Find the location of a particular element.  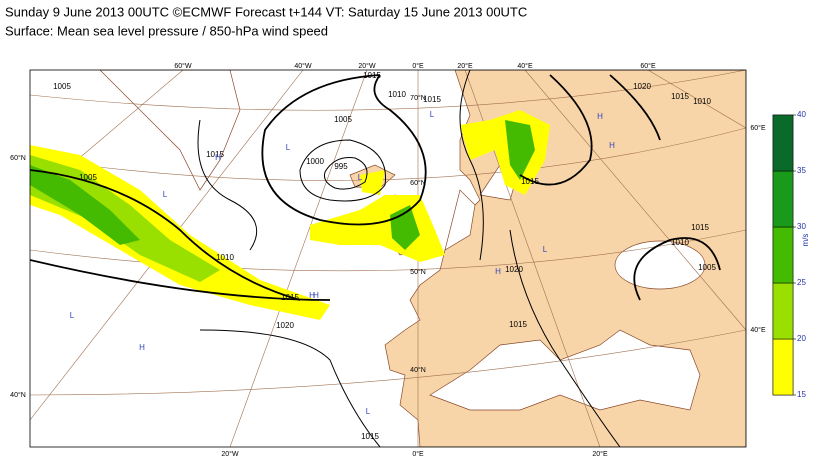

colorbar-tick-label: 30 is located at coordinates (801, 226).